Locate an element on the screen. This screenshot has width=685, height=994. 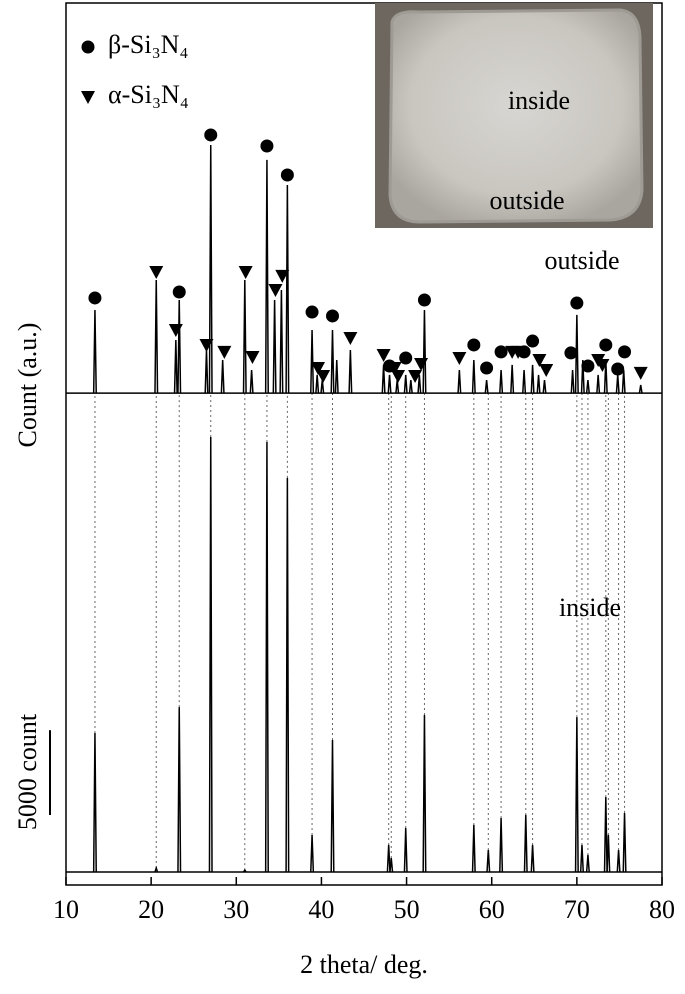
x-tick-label: 60 is located at coordinates (492, 909).